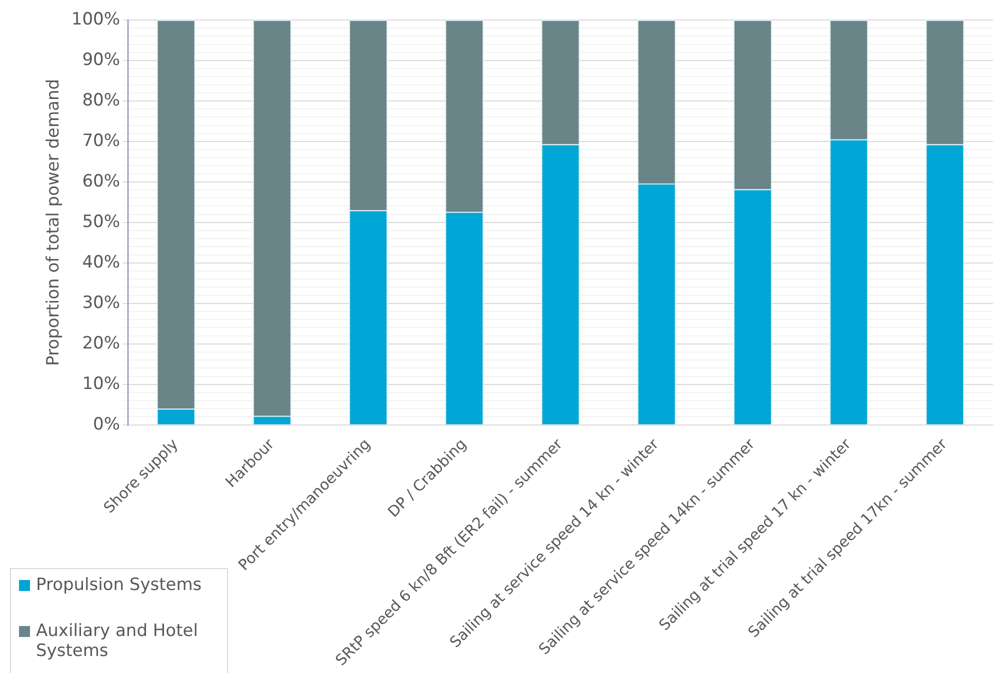  Describe the element at coordinates (101, 222) in the screenshot. I see `y-tick-label: 50%` at that location.